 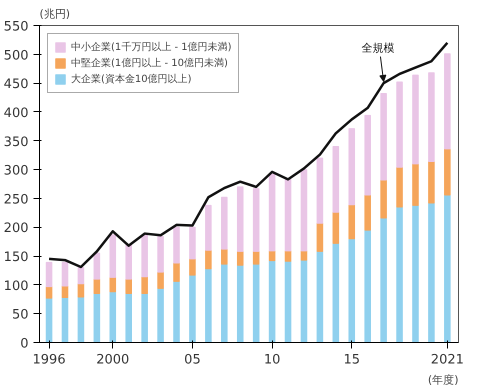 What do you see at coordinates (447, 360) in the screenshot?
I see `x-tick-label: 2021` at bounding box center [447, 360].